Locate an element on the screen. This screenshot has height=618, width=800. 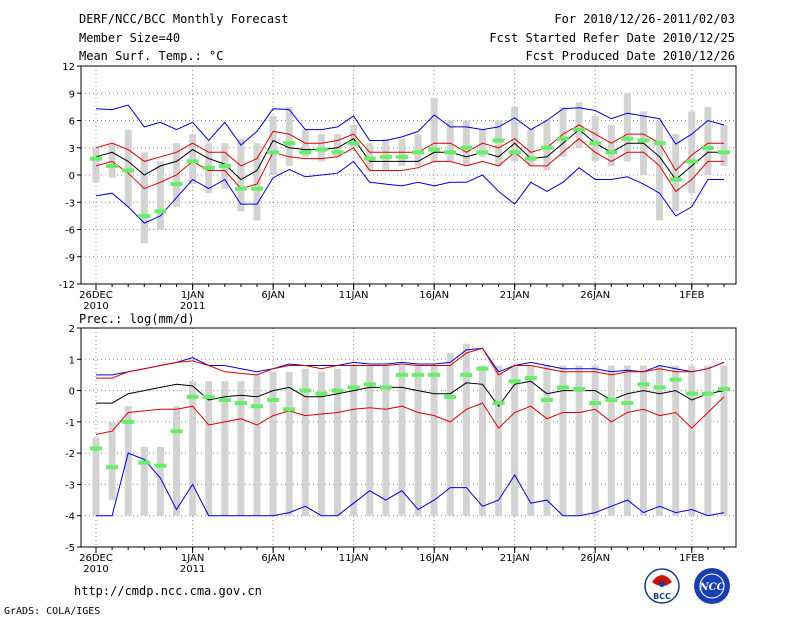
prec-lower-line is located at coordinates (410, 415).